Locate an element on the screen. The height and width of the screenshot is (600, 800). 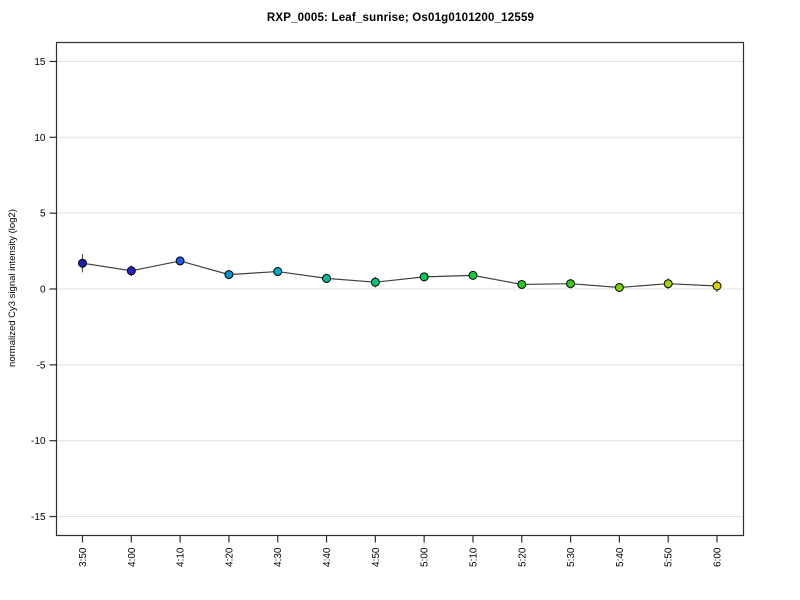
y-tick-label: 10 is located at coordinates (40, 138).